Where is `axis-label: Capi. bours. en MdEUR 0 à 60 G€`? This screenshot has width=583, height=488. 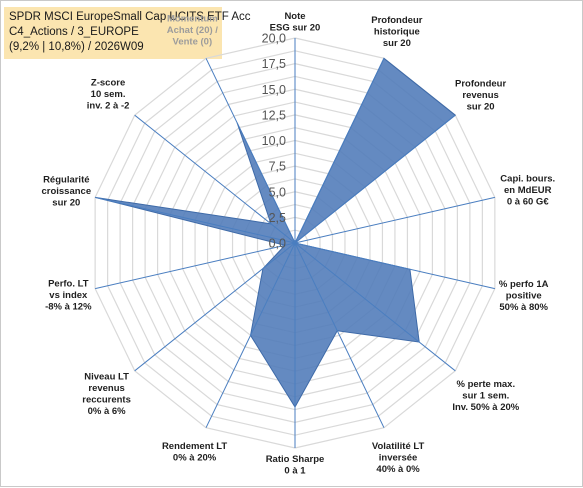 axis-label: Capi. bours. en MdEUR 0 à 60 G€ is located at coordinates (527, 191).